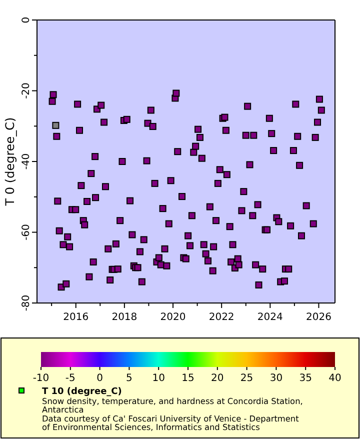  Describe the element at coordinates (319, 317) in the screenshot. I see `x-tick-label: 2026` at that location.